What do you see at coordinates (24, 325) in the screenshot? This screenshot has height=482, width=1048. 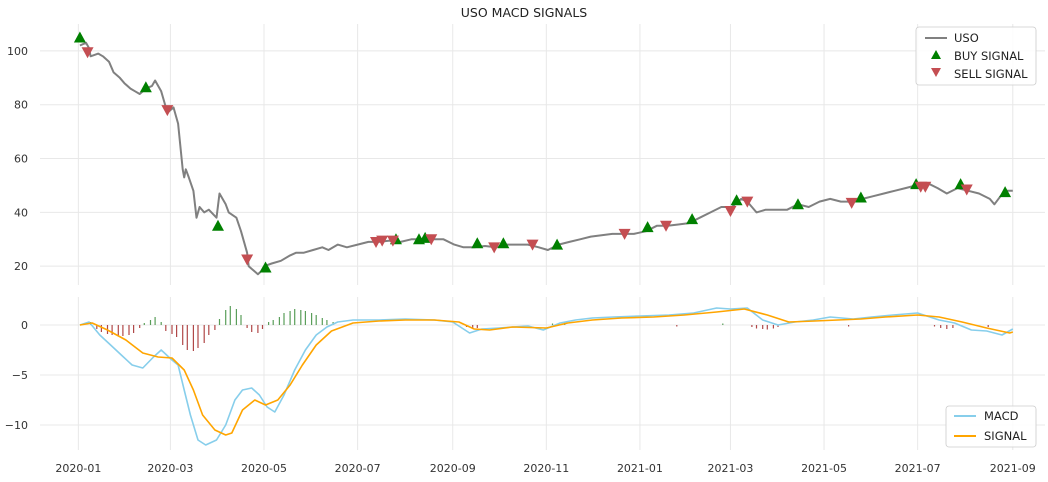 I see `macd-y-tick-label: 0` at bounding box center [24, 325].